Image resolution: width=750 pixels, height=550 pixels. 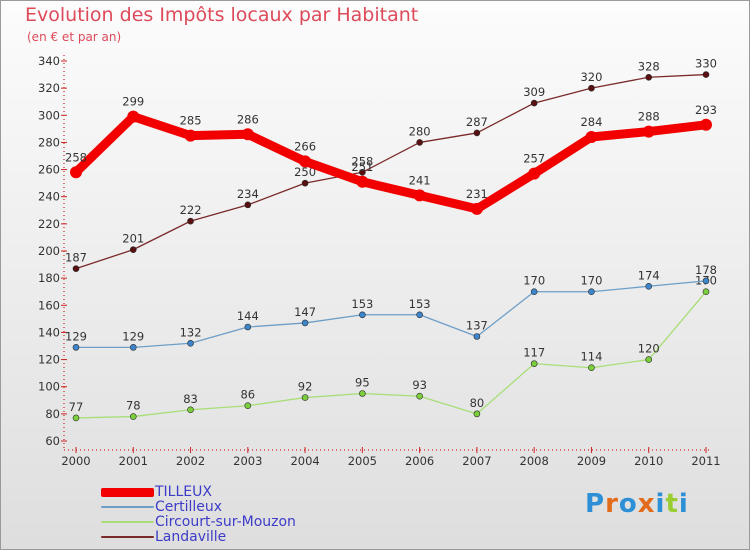 I want to click on data-label-tilleux: 299, so click(x=133, y=102).